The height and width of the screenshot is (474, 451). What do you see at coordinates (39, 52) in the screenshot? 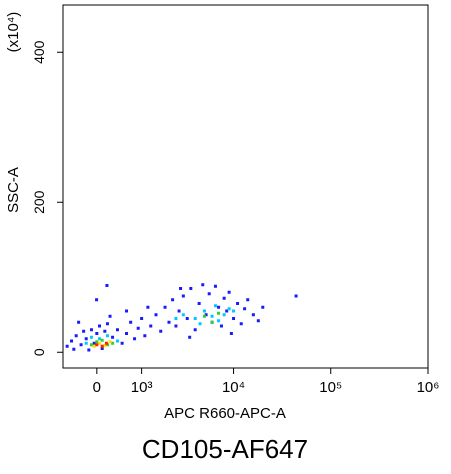
I see `y-tick-label: 400` at bounding box center [39, 52].